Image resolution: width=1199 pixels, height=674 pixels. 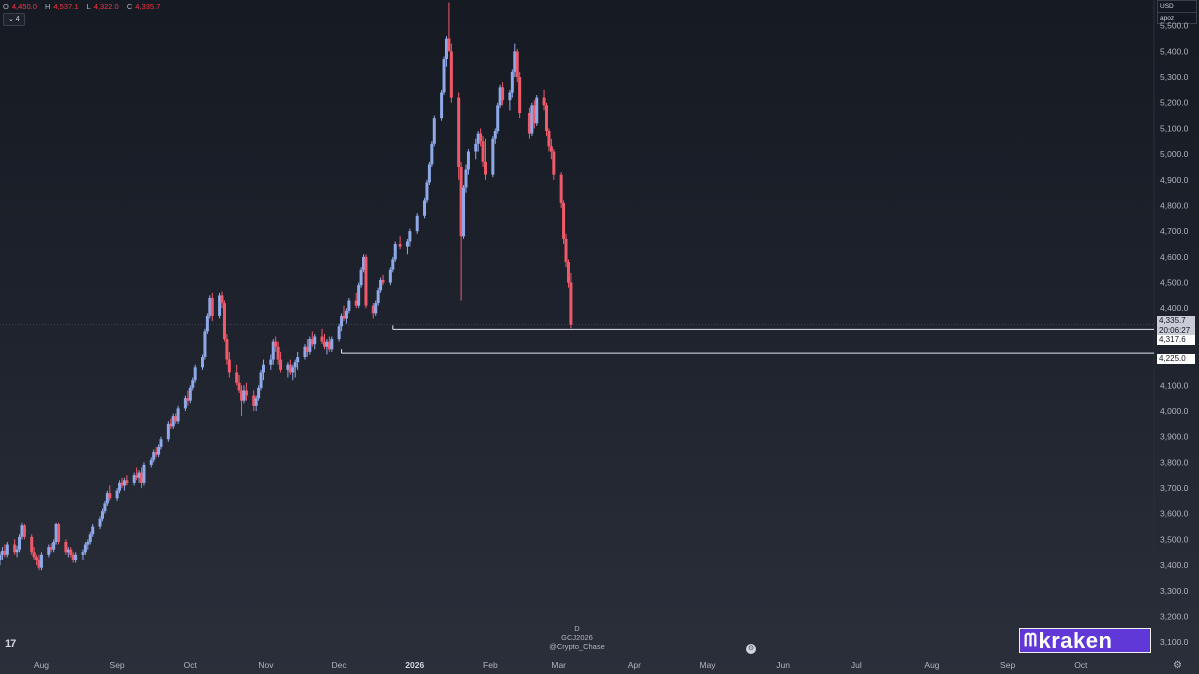 I want to click on chart-watermark: D GCJ2026 @Crypto_Chase, so click(x=577, y=637).